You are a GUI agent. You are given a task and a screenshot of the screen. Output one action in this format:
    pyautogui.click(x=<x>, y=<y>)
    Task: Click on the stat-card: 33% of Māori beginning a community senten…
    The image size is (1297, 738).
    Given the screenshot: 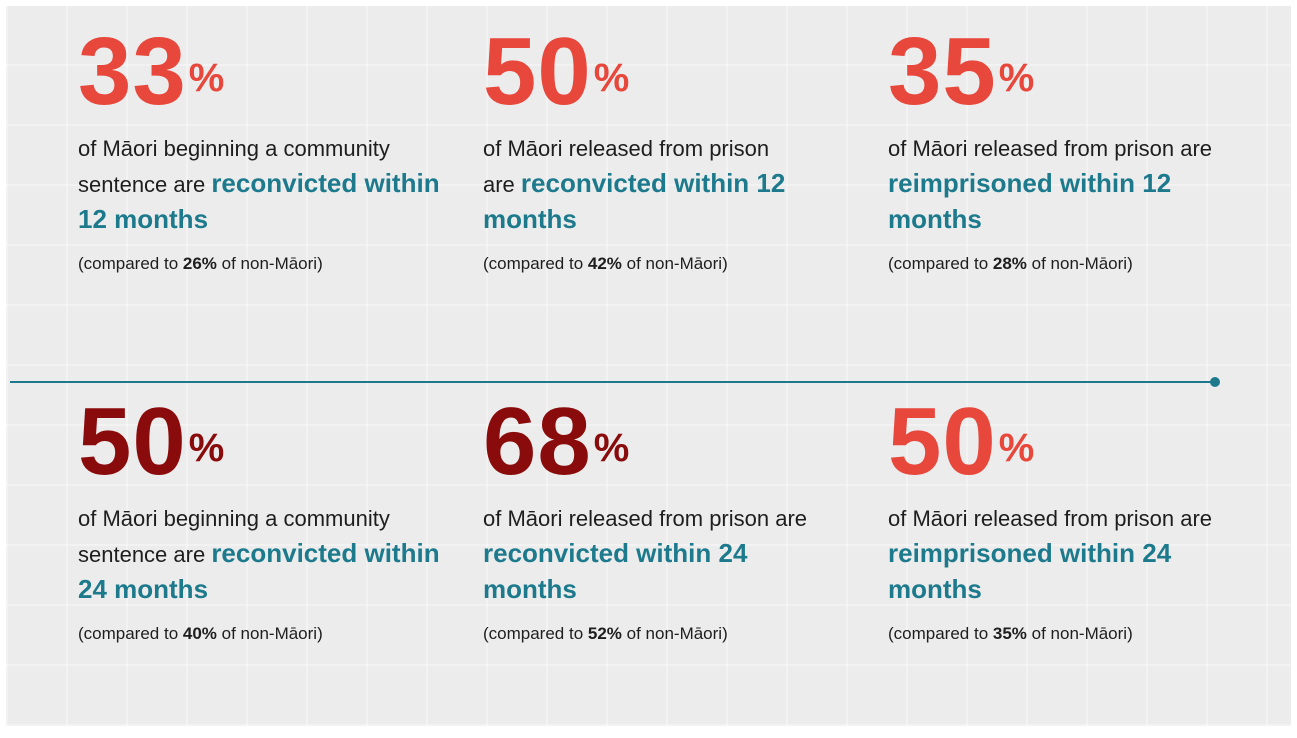 What is the action you would take?
    pyautogui.click(x=263, y=149)
    